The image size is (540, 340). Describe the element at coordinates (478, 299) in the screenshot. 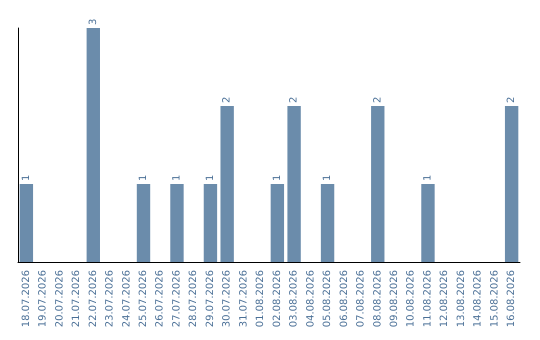

I see `x-tick-label: 14.08.2026` at that location.